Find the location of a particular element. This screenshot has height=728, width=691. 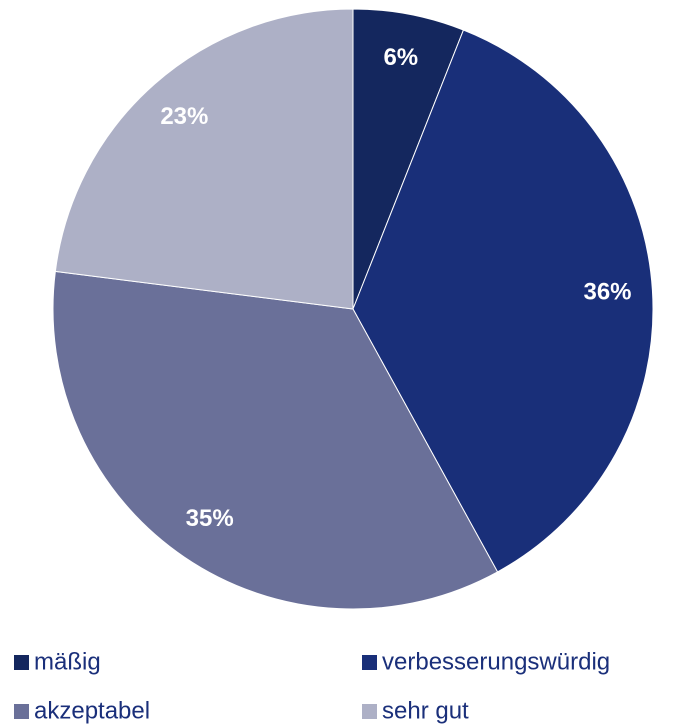

value-label: 36% is located at coordinates (607, 291).